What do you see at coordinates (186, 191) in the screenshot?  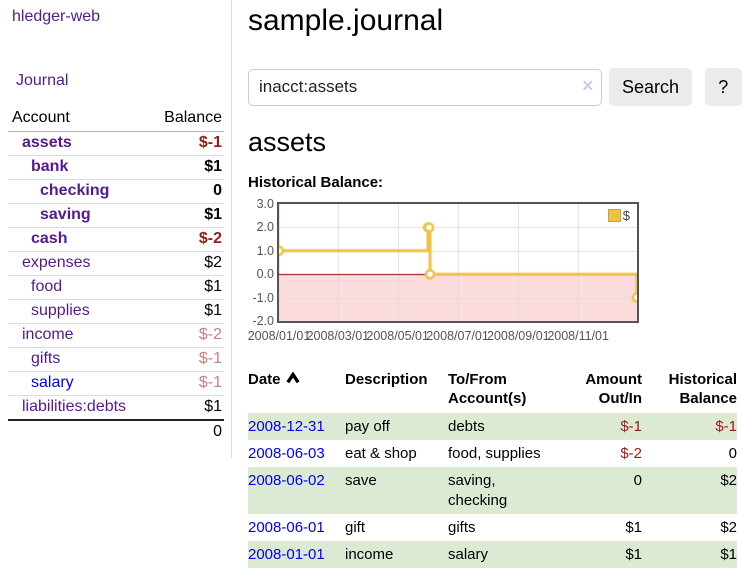 I see `account-balance: 0` at bounding box center [186, 191].